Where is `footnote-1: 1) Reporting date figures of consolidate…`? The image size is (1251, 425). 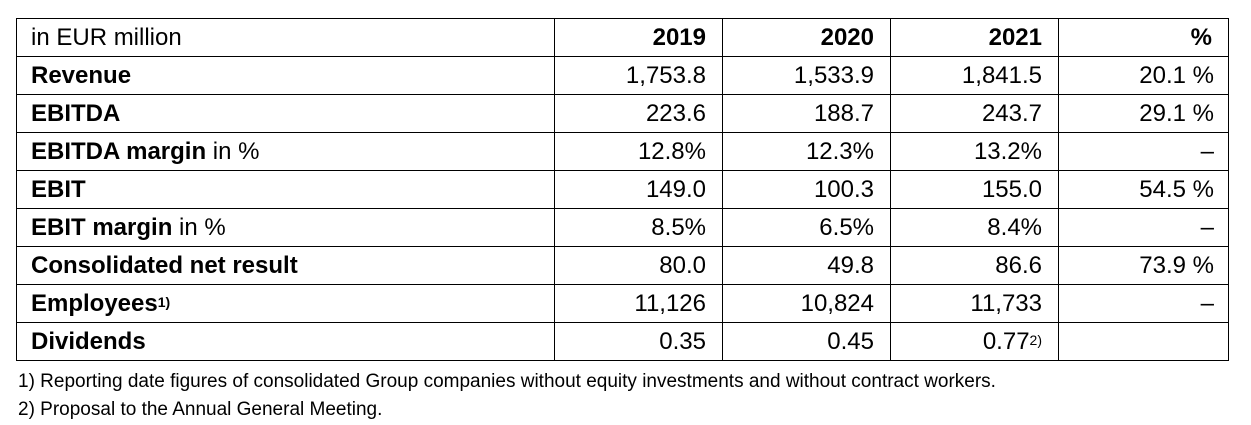
footnote-1: 1) Reporting date figures of consolidate… is located at coordinates (507, 381).